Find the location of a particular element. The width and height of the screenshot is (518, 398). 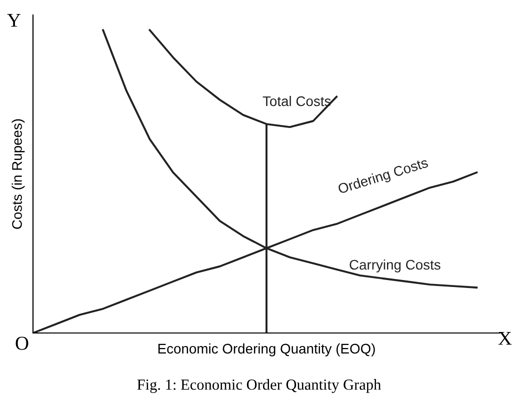

series-label: Carrying Costs is located at coordinates (395, 265).